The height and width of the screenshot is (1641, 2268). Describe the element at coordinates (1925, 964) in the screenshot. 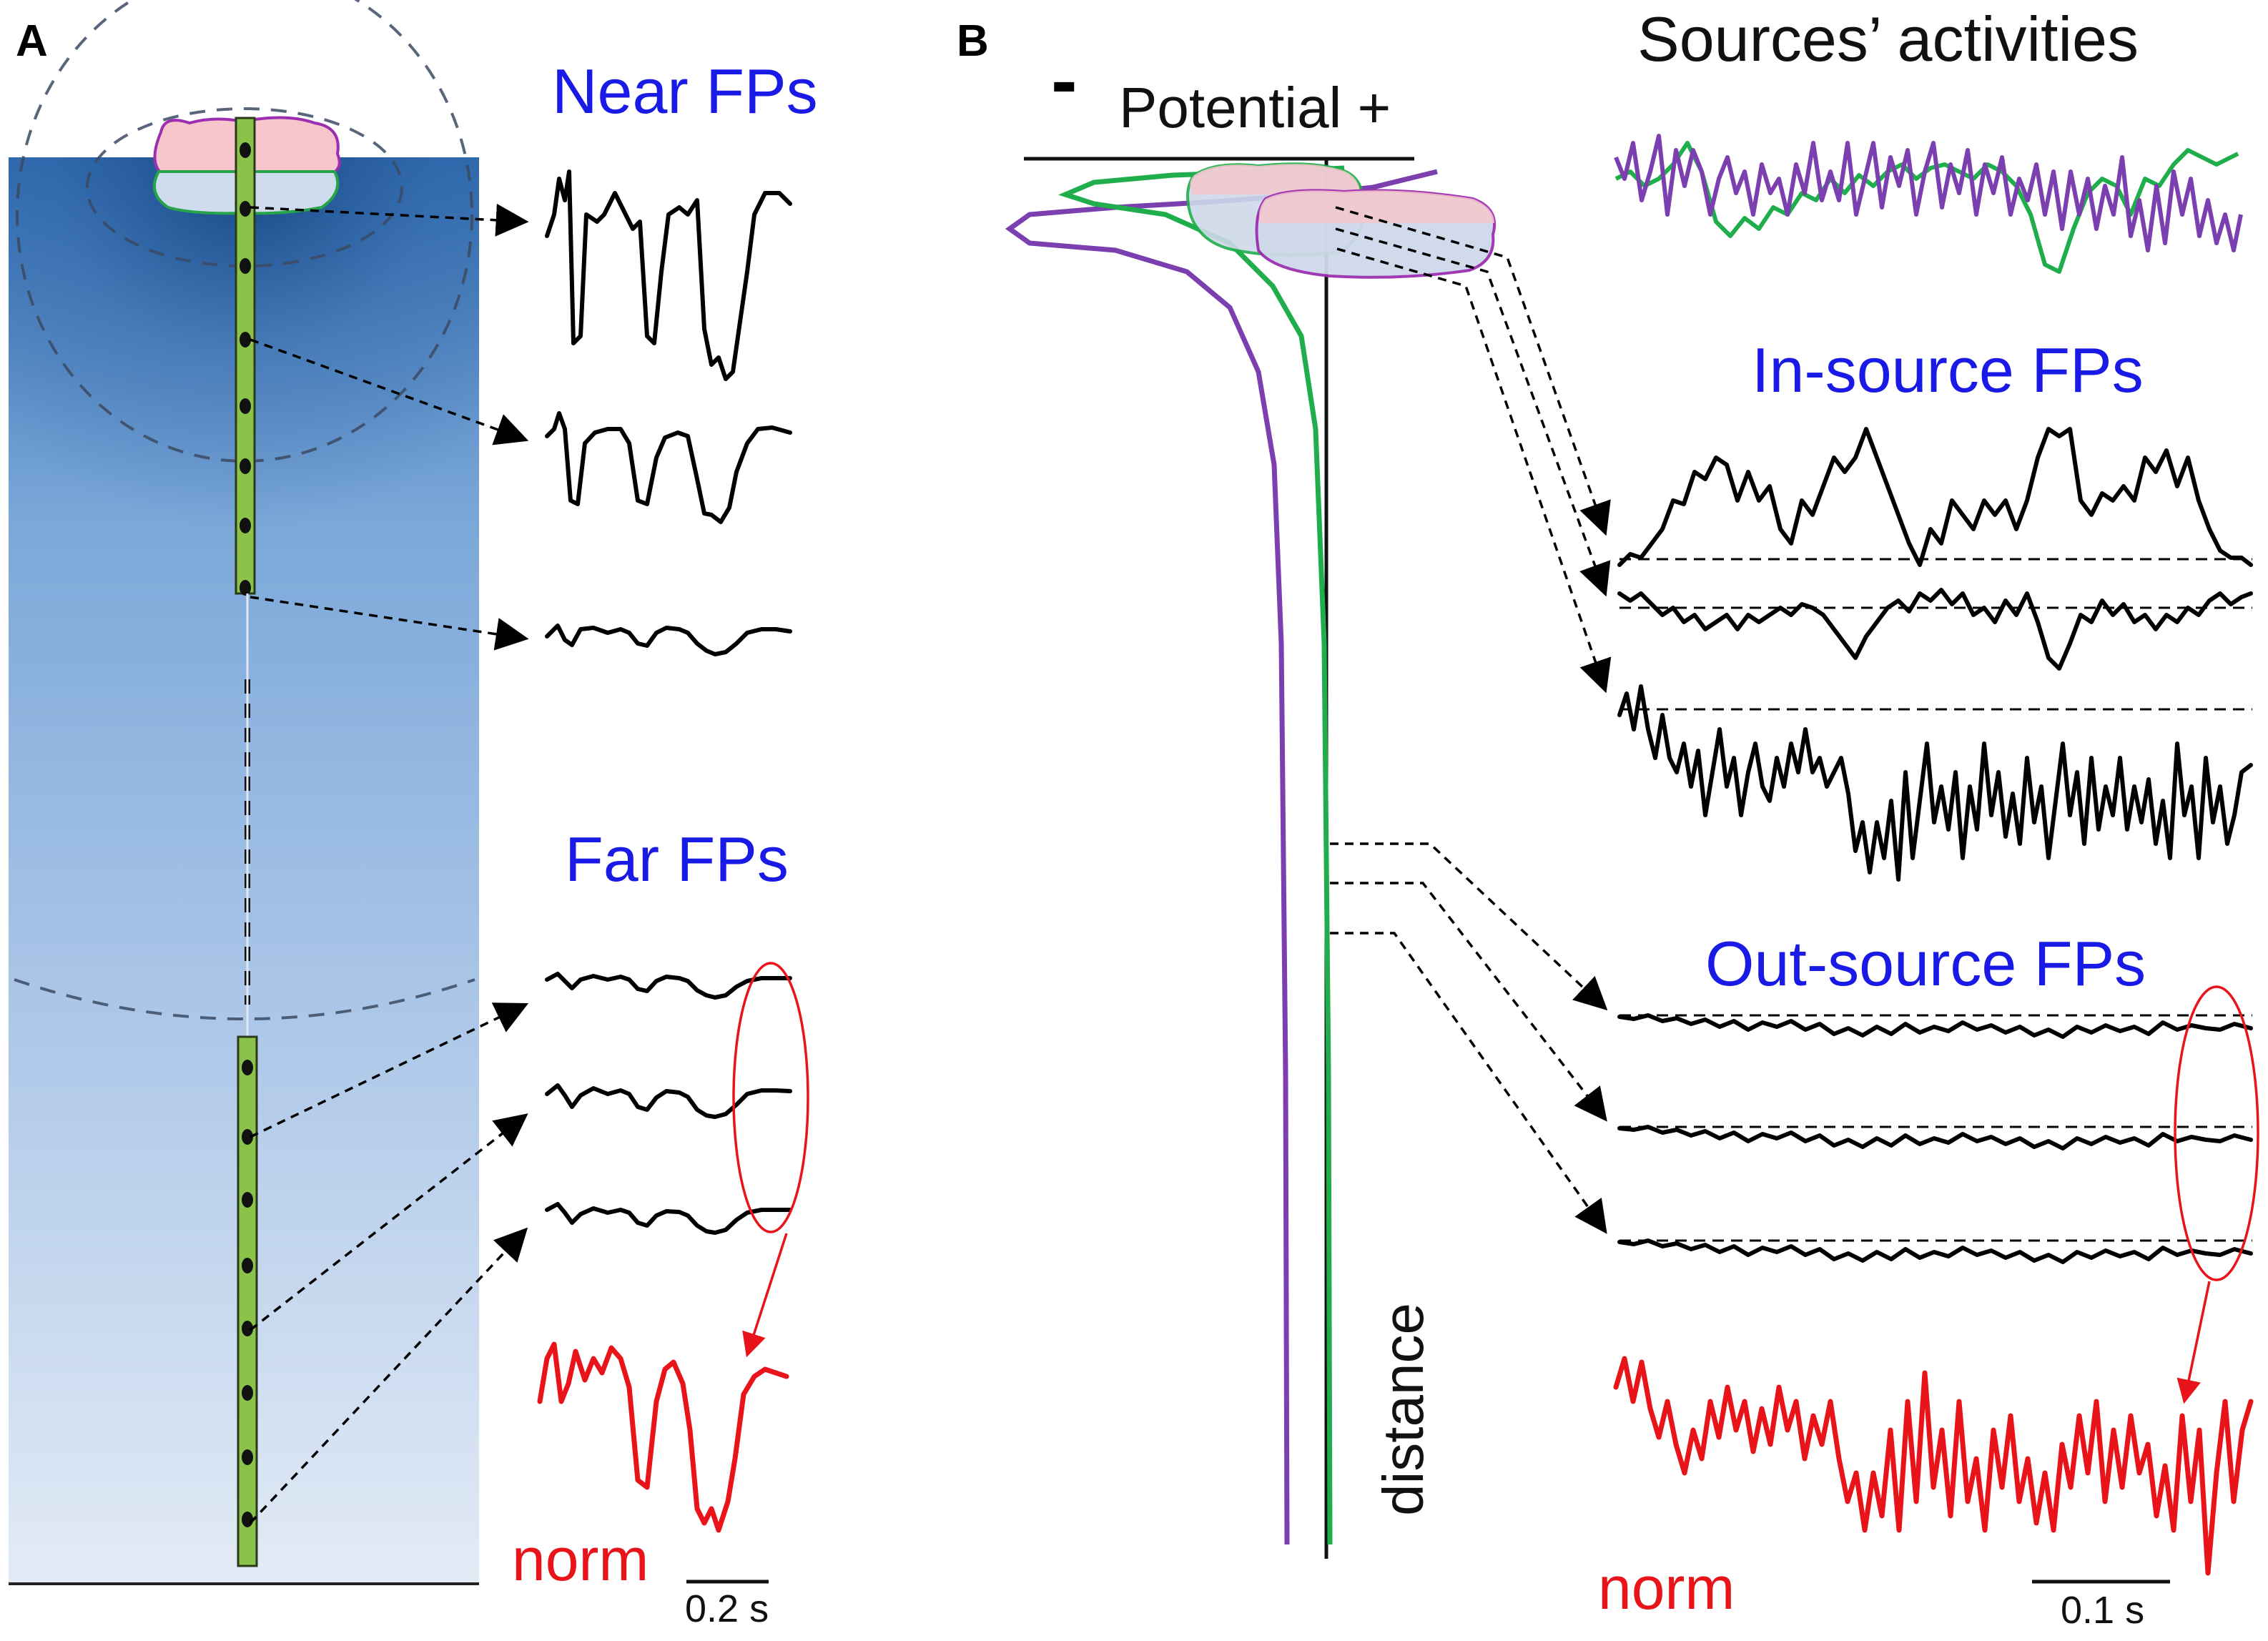

I see `out-source-title: Out-source FPs` at that location.